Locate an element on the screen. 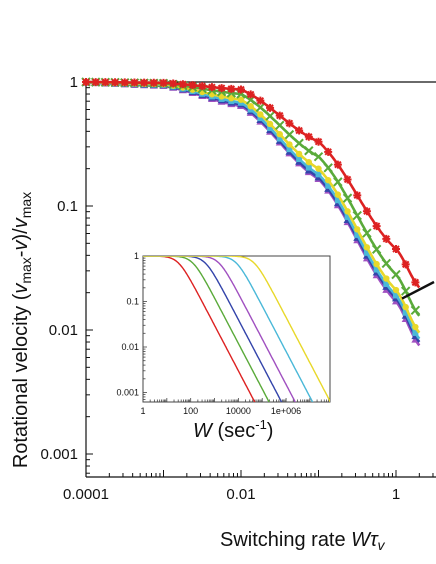 The height and width of the screenshot is (564, 436). inset-y-tick-label: 1 is located at coordinates (136, 256).